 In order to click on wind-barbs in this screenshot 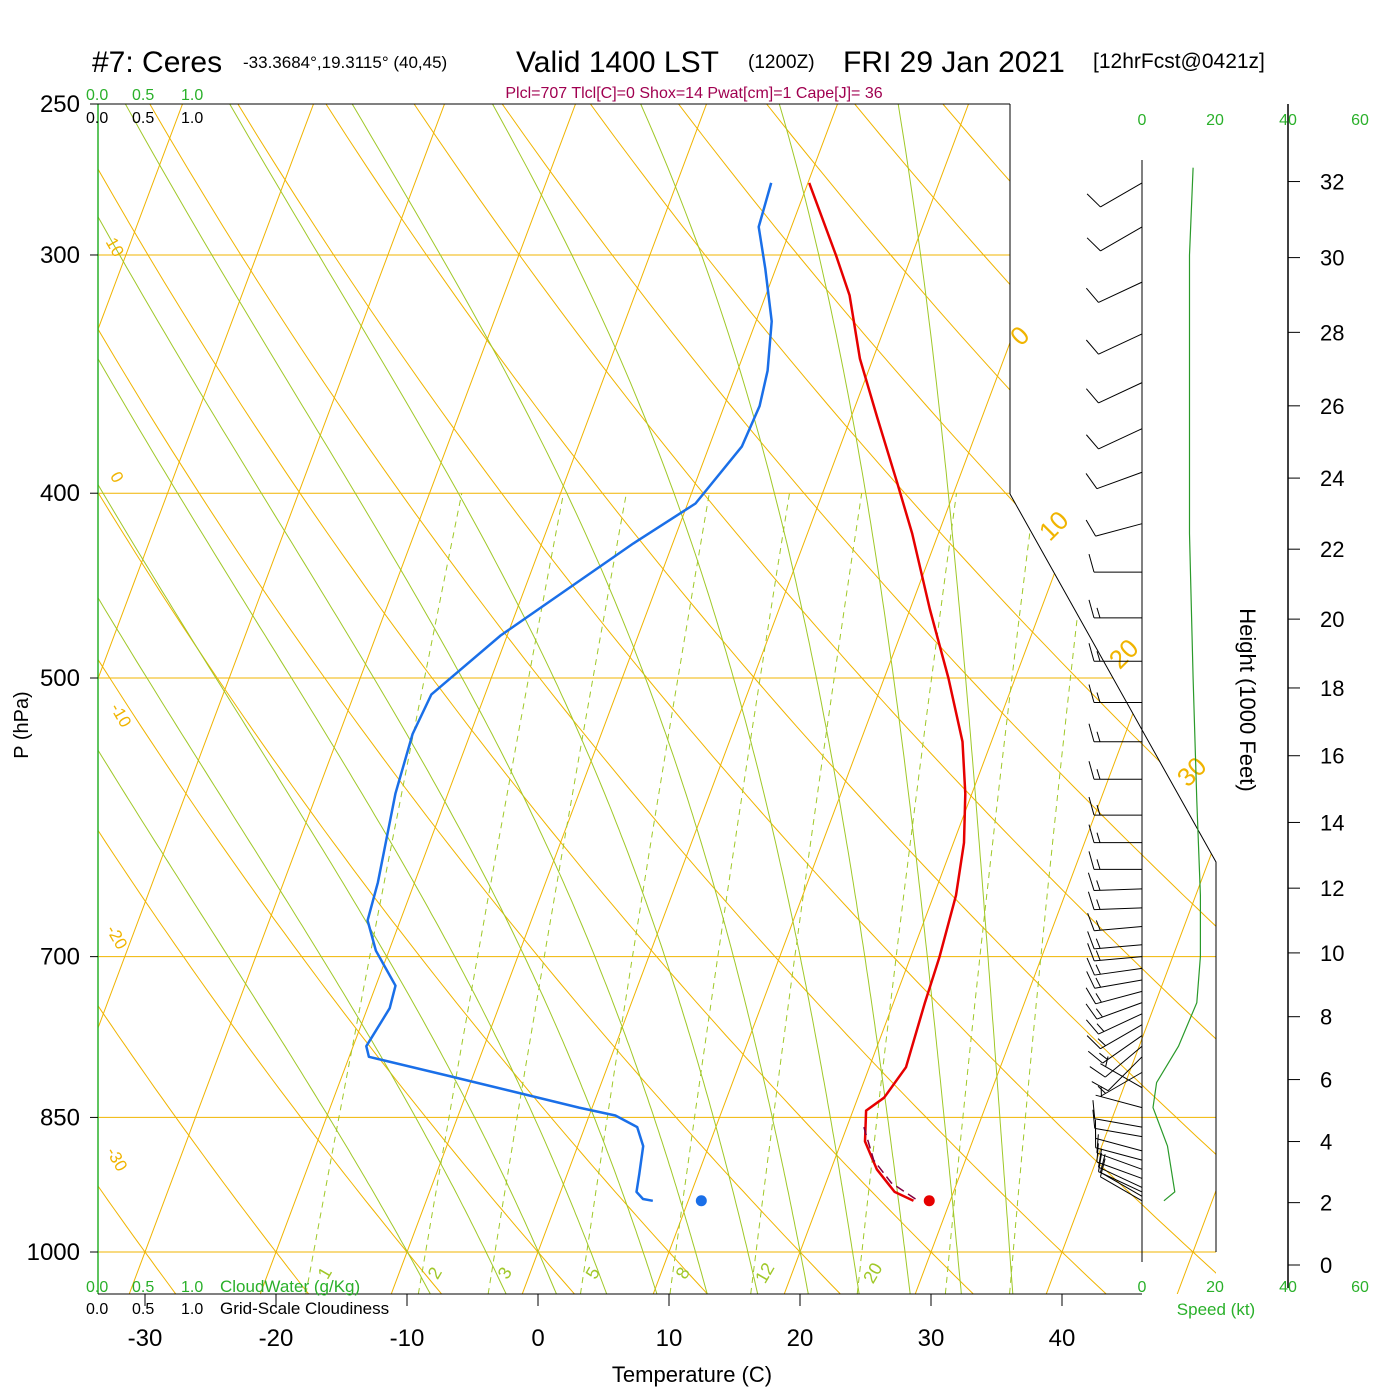, I will do `click(1143, 684)`.